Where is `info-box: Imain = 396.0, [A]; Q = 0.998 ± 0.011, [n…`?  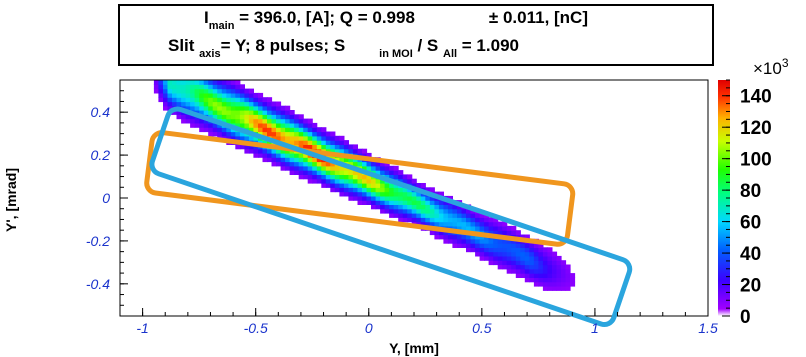 info-box: Imain = 396.0, [A]; Q = 0.998 ± 0.011, [n… is located at coordinates (416, 35).